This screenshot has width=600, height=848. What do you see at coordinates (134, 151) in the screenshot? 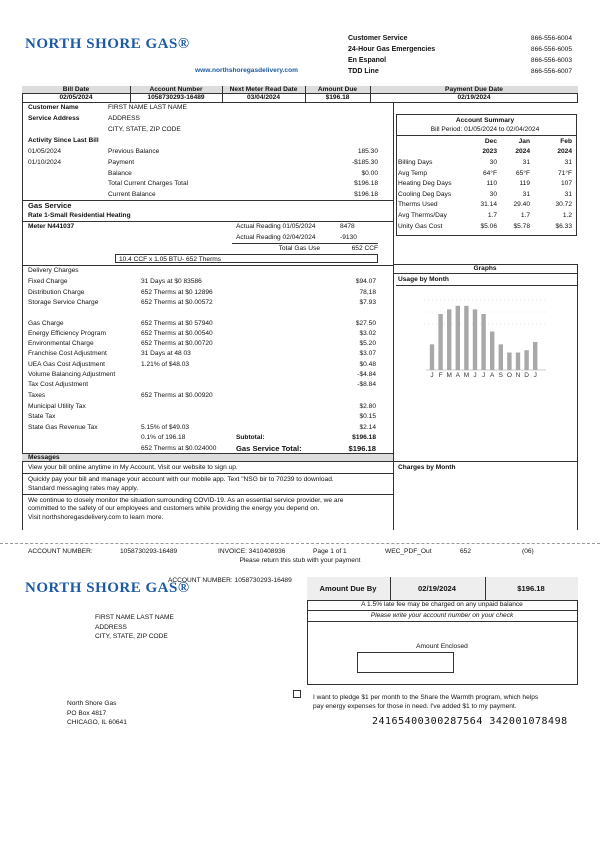
I see `label: Previous Balance` at bounding box center [134, 151].